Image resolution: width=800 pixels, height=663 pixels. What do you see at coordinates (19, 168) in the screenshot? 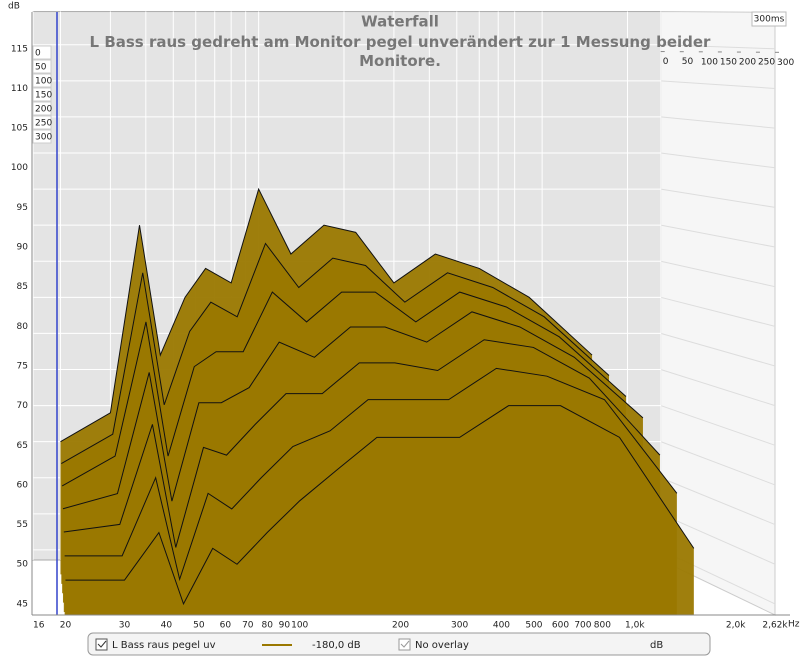
I see `y-tick-label: 100` at bounding box center [19, 168].